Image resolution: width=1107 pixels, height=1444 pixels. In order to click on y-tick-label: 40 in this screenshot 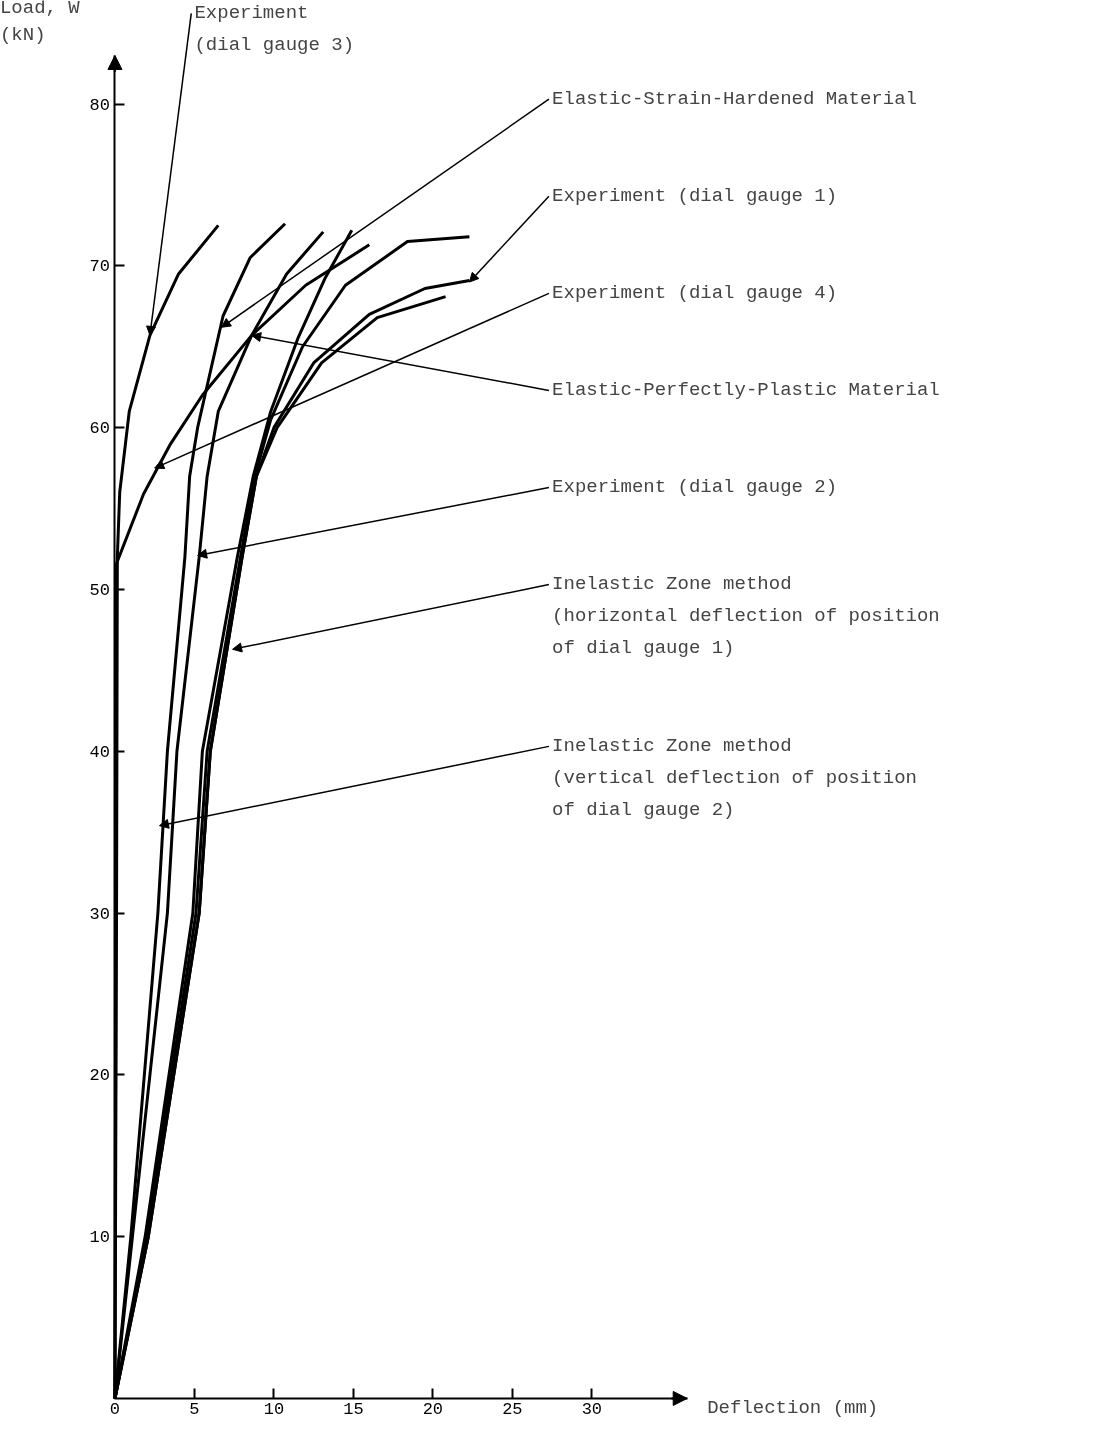, I will do `click(99, 752)`.